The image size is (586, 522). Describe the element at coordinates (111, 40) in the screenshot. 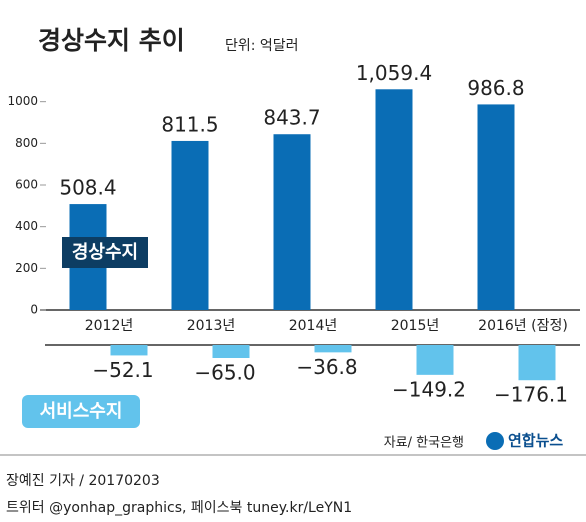

I see `chart-title: 경상수지 추이` at that location.